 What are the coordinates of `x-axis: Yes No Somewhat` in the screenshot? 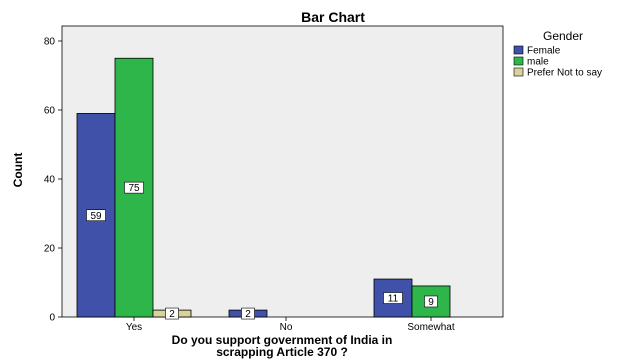 It's located at (290, 325).